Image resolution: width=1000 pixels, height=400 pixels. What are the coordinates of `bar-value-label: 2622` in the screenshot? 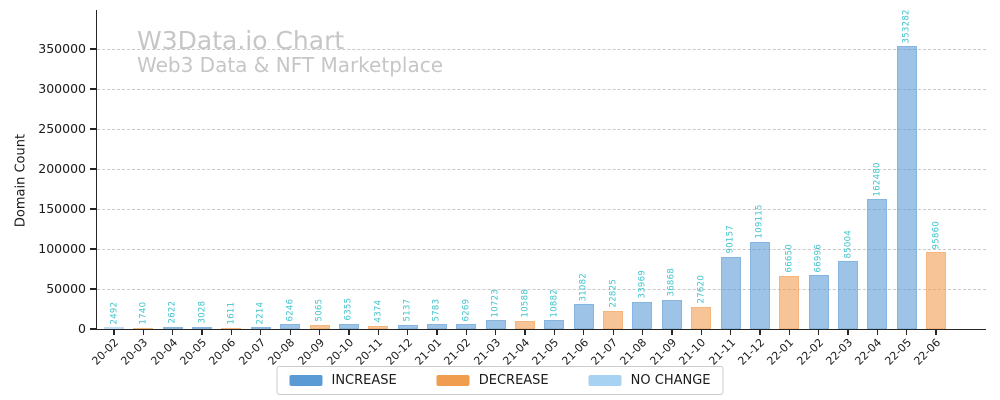 It's located at (172, 312).